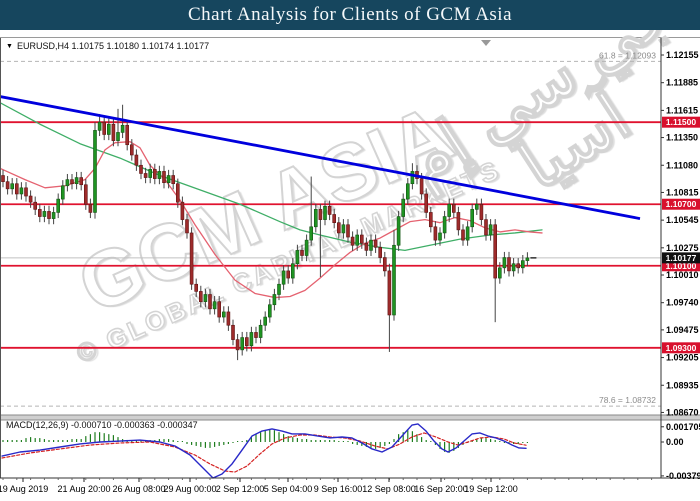 This screenshot has height=501, width=700. I want to click on fib-label: 78.6 = 1.08732, so click(627, 400).